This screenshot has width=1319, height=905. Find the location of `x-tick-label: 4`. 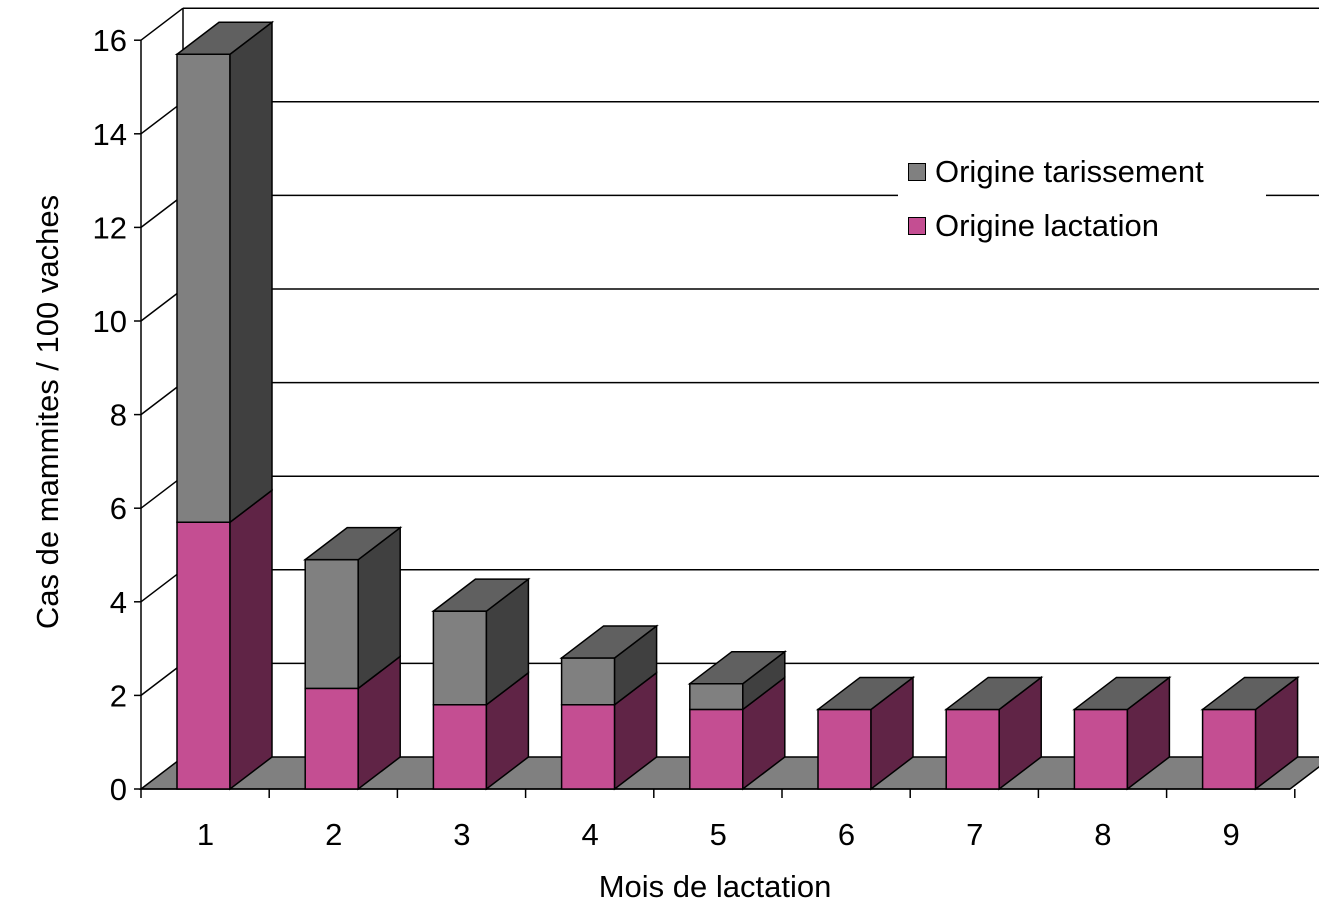

x-tick-label: 4 is located at coordinates (589, 834).